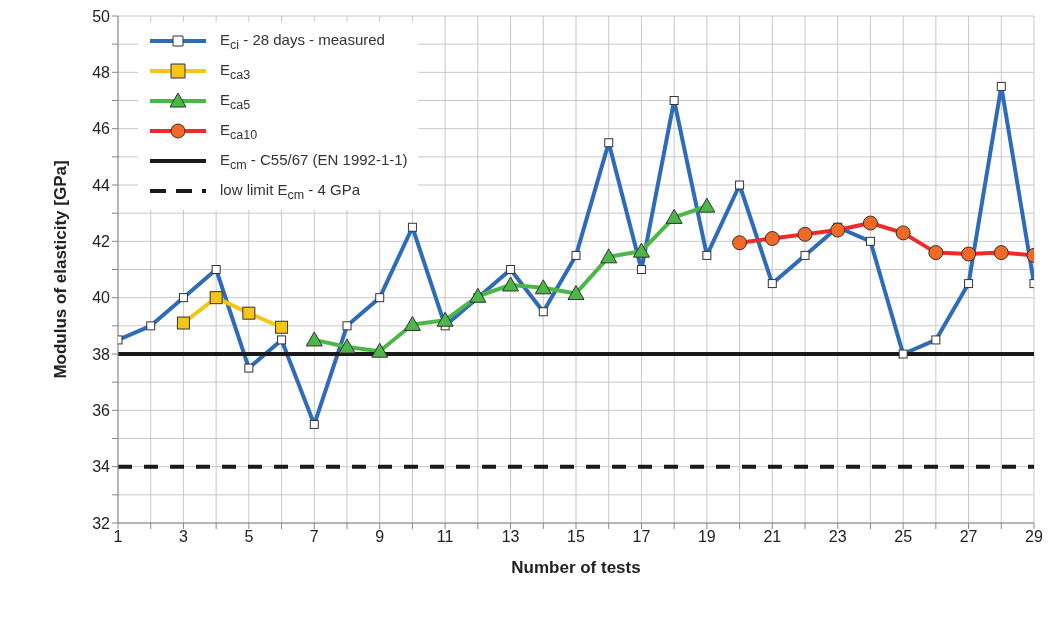 Image resolution: width=1050 pixels, height=623 pixels. Describe the element at coordinates (239, 131) in the screenshot. I see `legend-label: E$_{ca10}$` at that location.